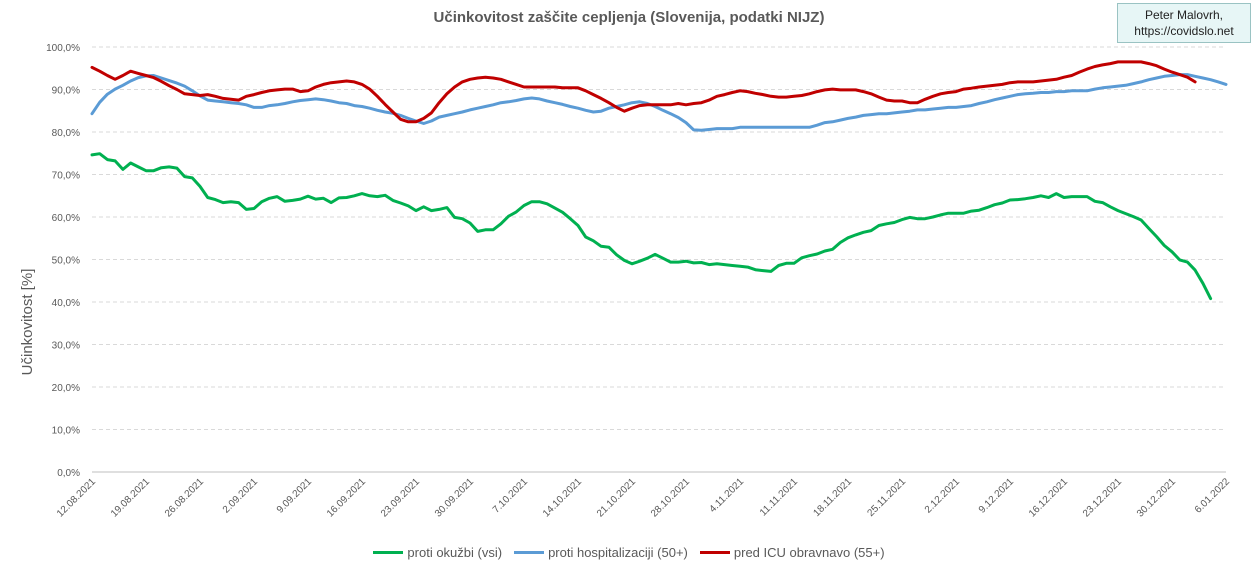 The width and height of the screenshot is (1258, 573). I want to click on author-name: Peter Malovrh,, so click(1184, 15).